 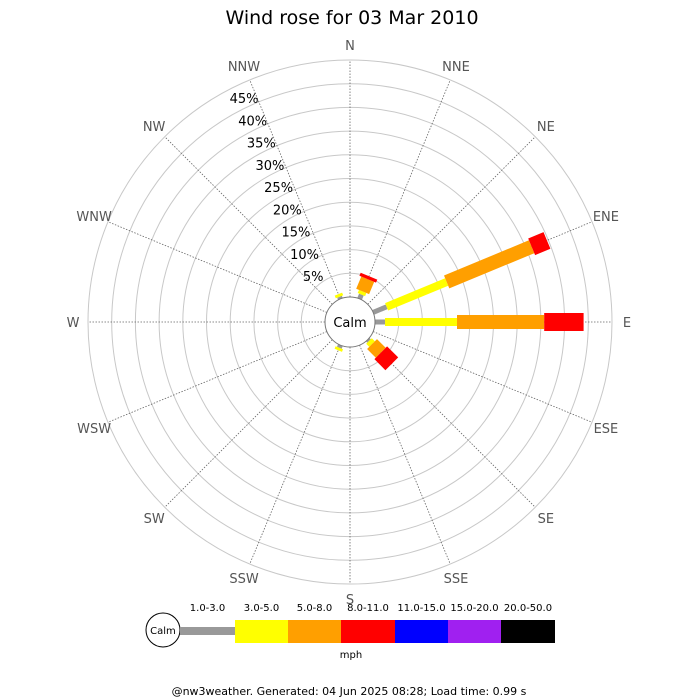 I want to click on legend-bin-label: 1.0-3.0, so click(x=207, y=608).